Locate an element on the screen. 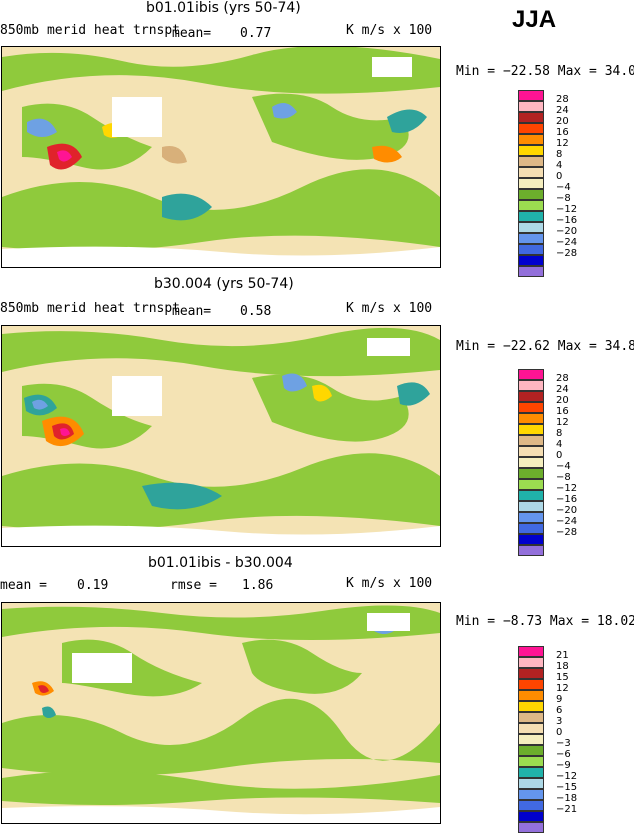 Image resolution: width=634 pixels, height=833 pixels. panel-3-minmax: Min = −8.73 Max = 18.02 is located at coordinates (545, 621).